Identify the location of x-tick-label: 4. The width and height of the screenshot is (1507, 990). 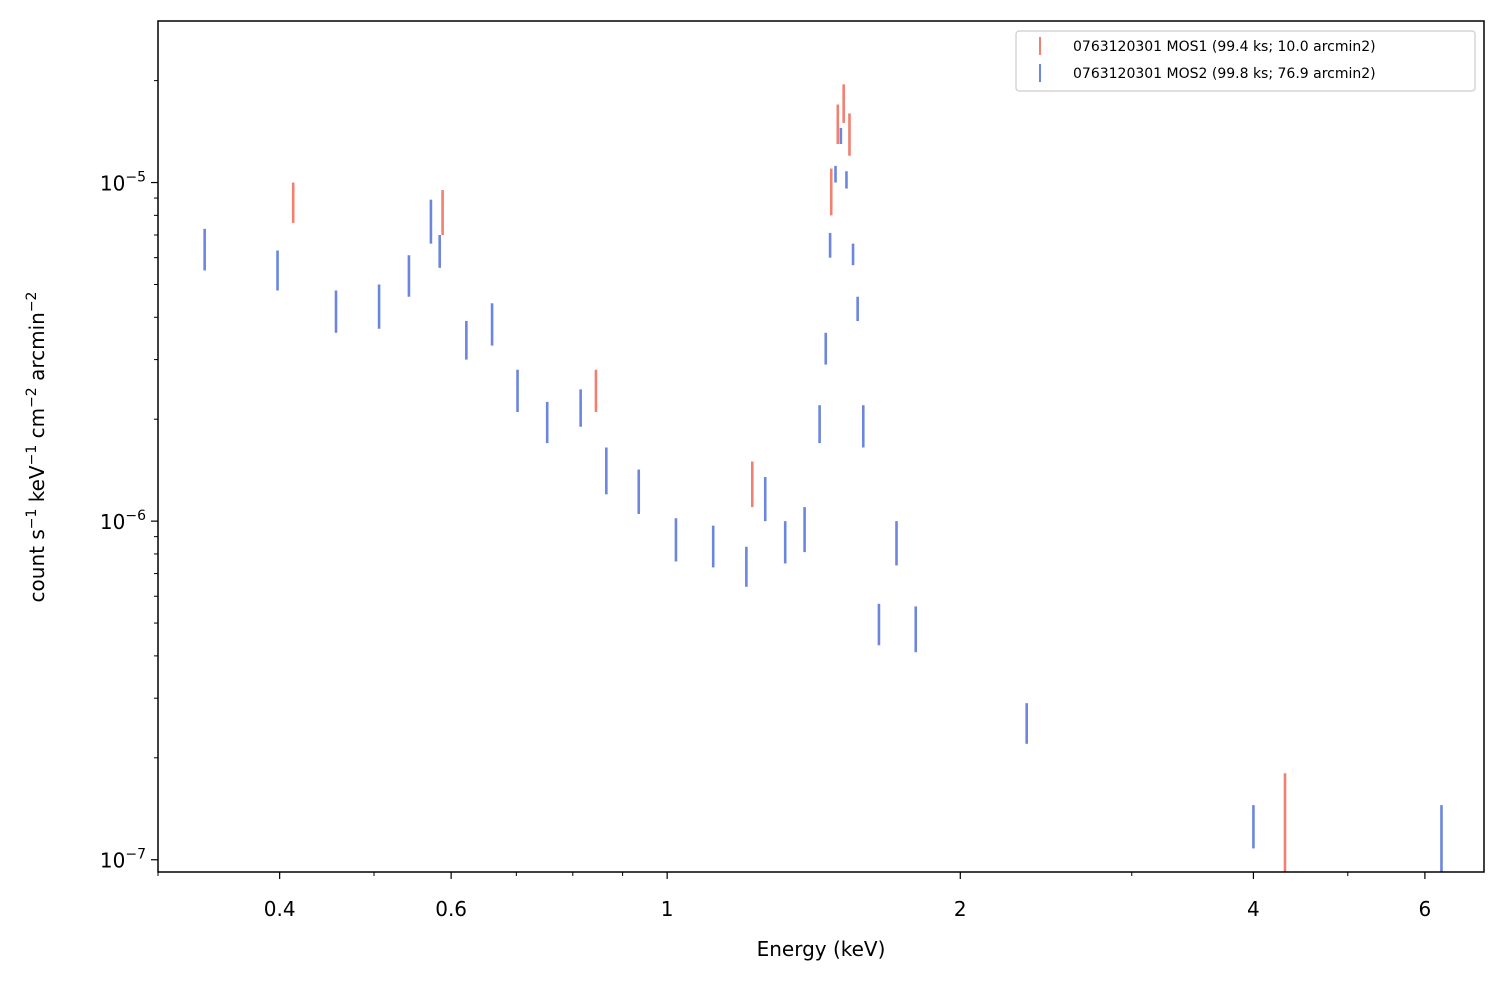
(1253, 909).